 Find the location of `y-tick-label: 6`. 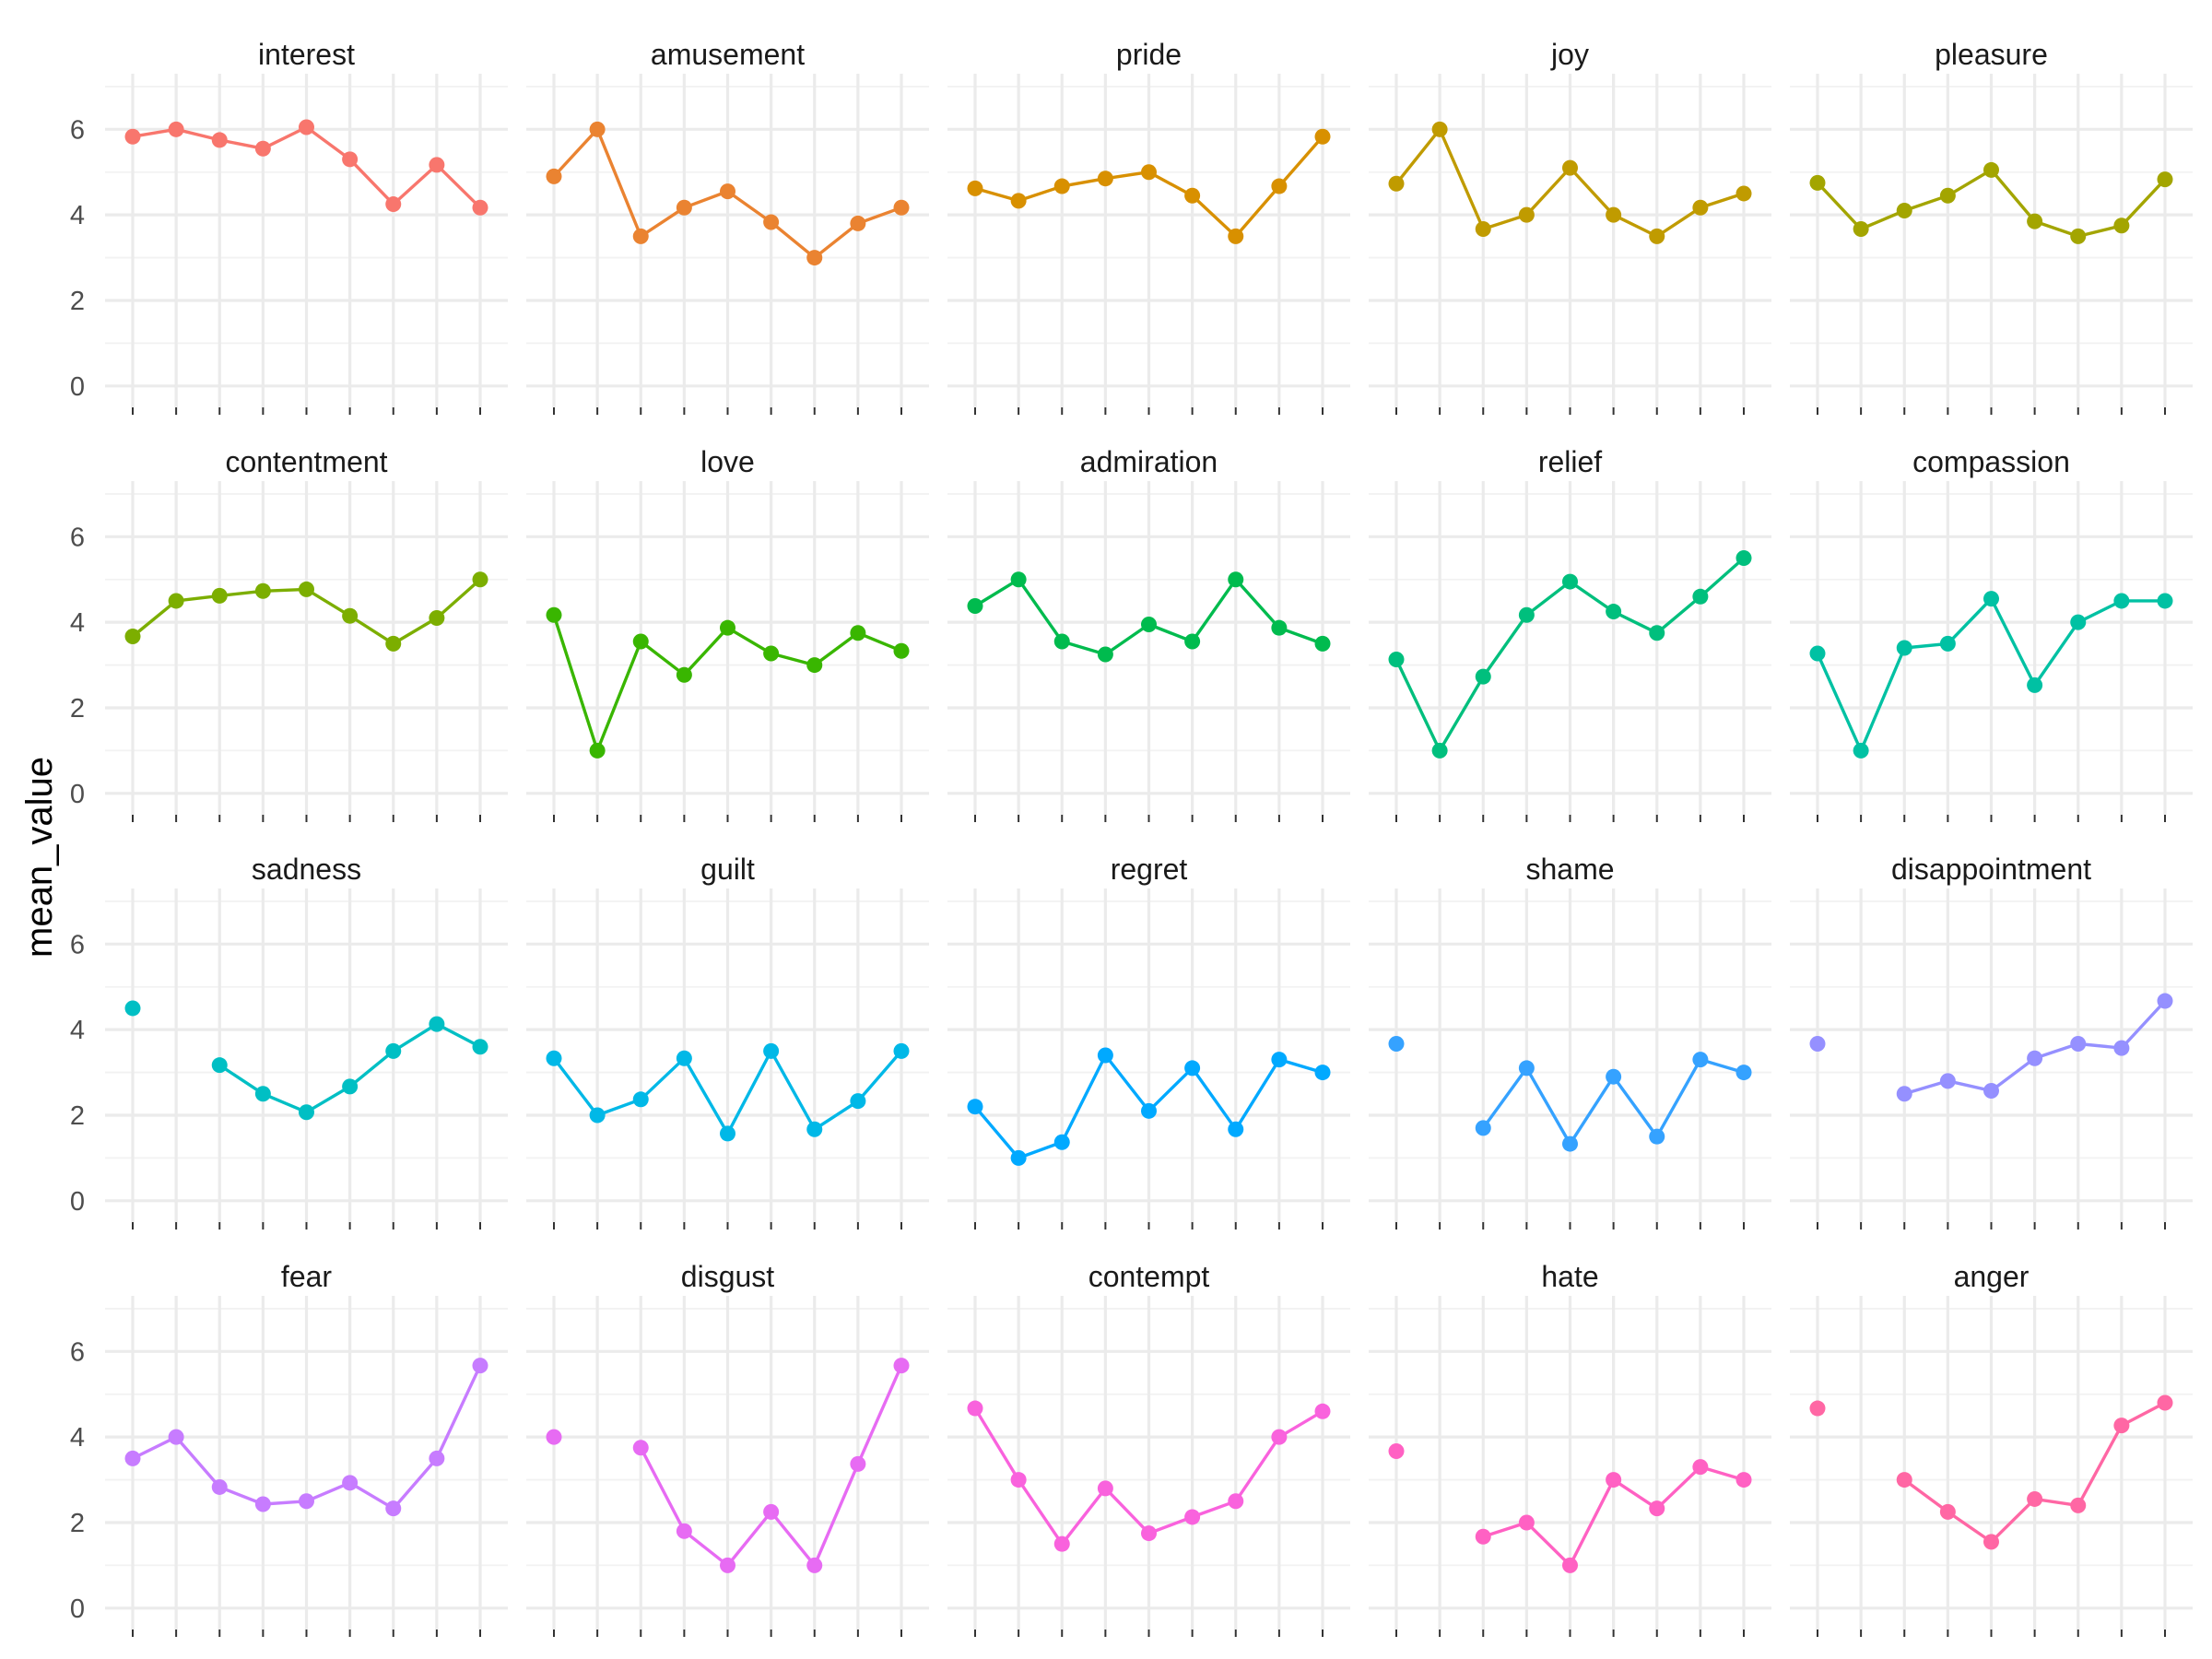

y-tick-label: 6 is located at coordinates (77, 944).